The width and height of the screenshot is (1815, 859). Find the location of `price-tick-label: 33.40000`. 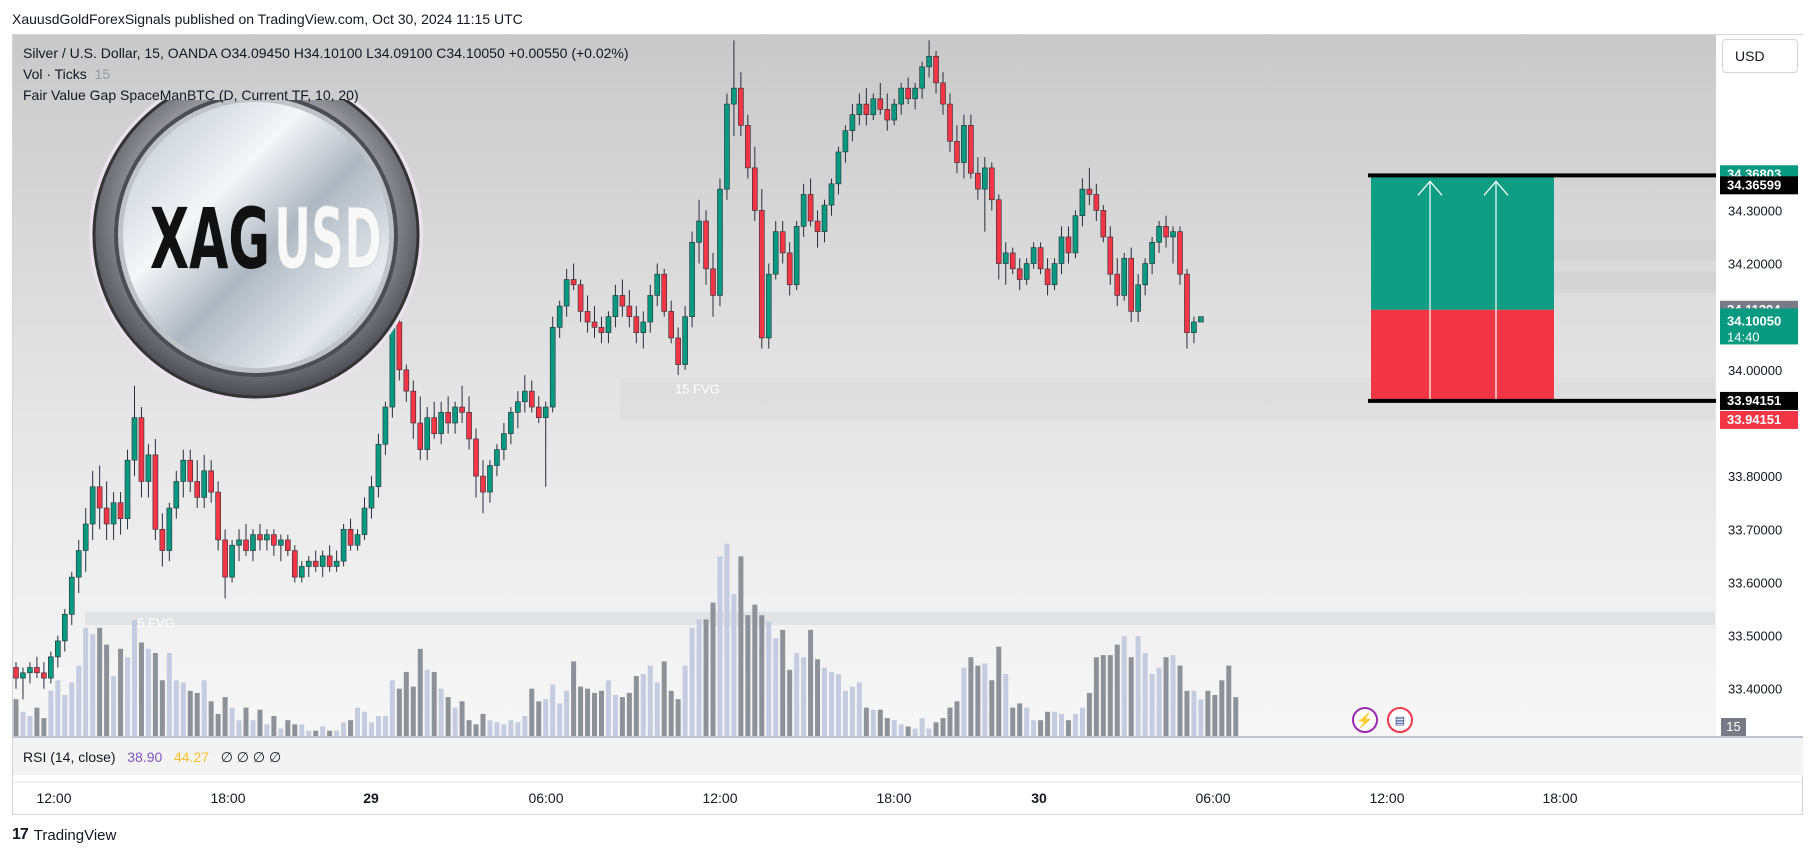

price-tick-label: 33.40000 is located at coordinates (1755, 689).